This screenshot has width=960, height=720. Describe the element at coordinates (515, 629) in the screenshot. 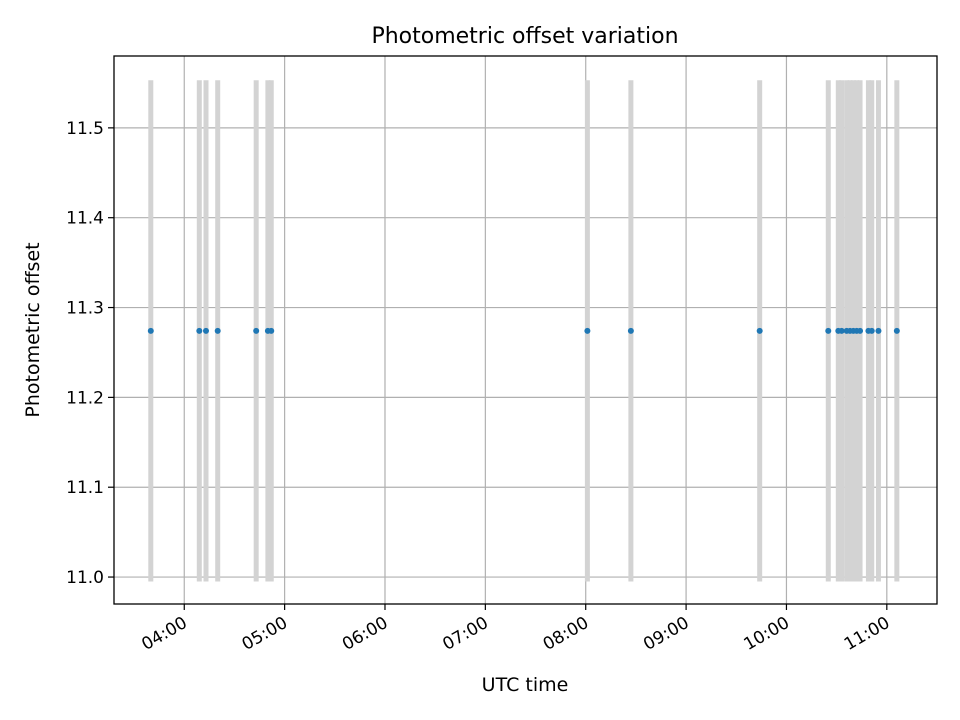

I see `x-axis-ticks: 04:00 05:00 06:00 07:00 08:00 09:00 10:00 11:00` at that location.